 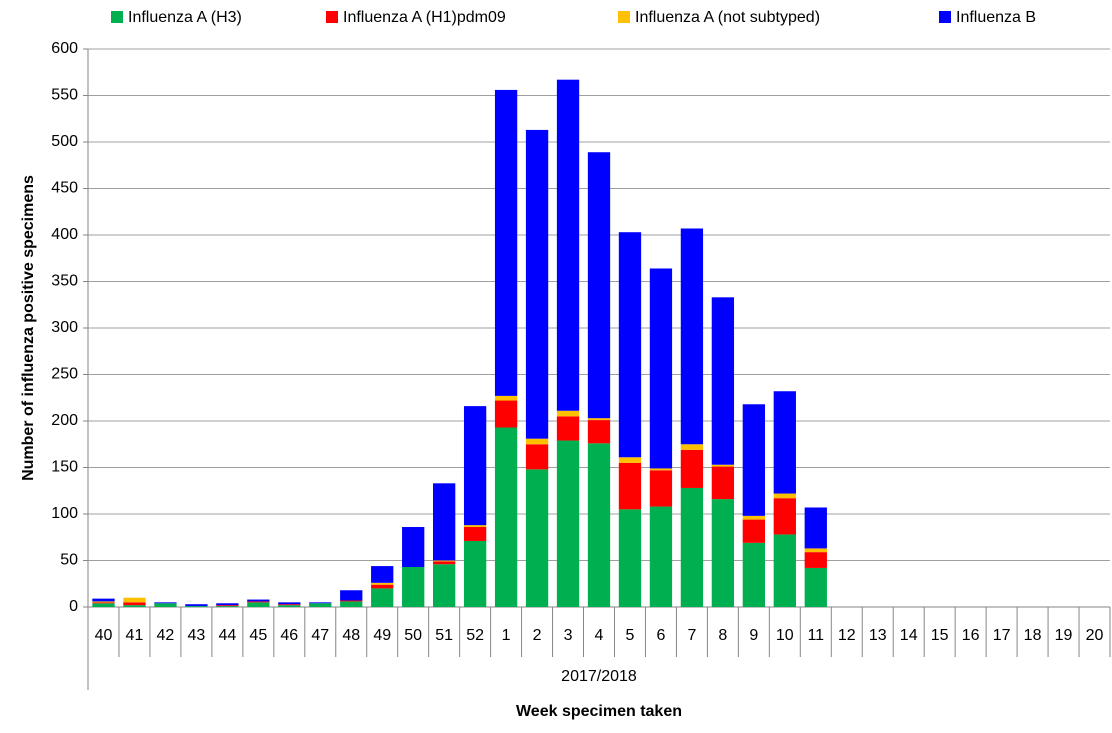 I want to click on x-tick-label: 46, so click(x=289, y=635).